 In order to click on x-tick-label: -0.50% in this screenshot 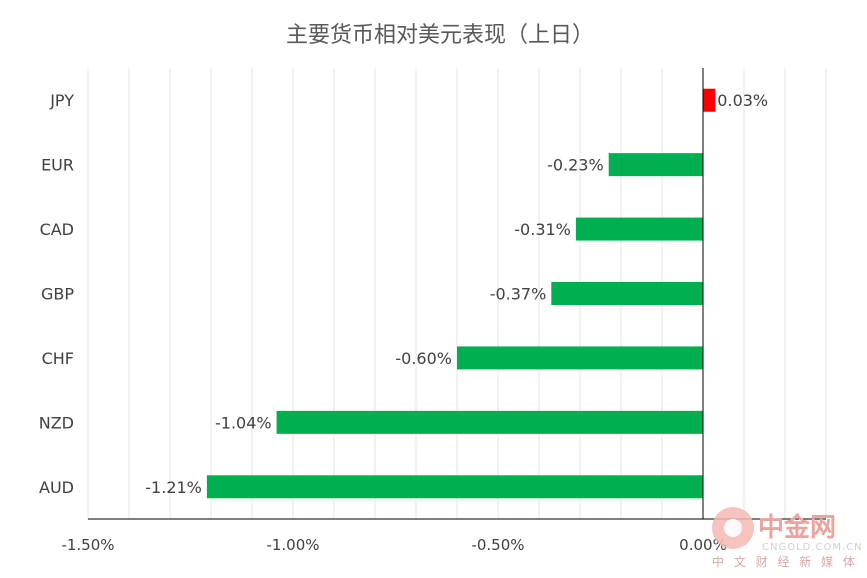, I will do `click(497, 545)`.